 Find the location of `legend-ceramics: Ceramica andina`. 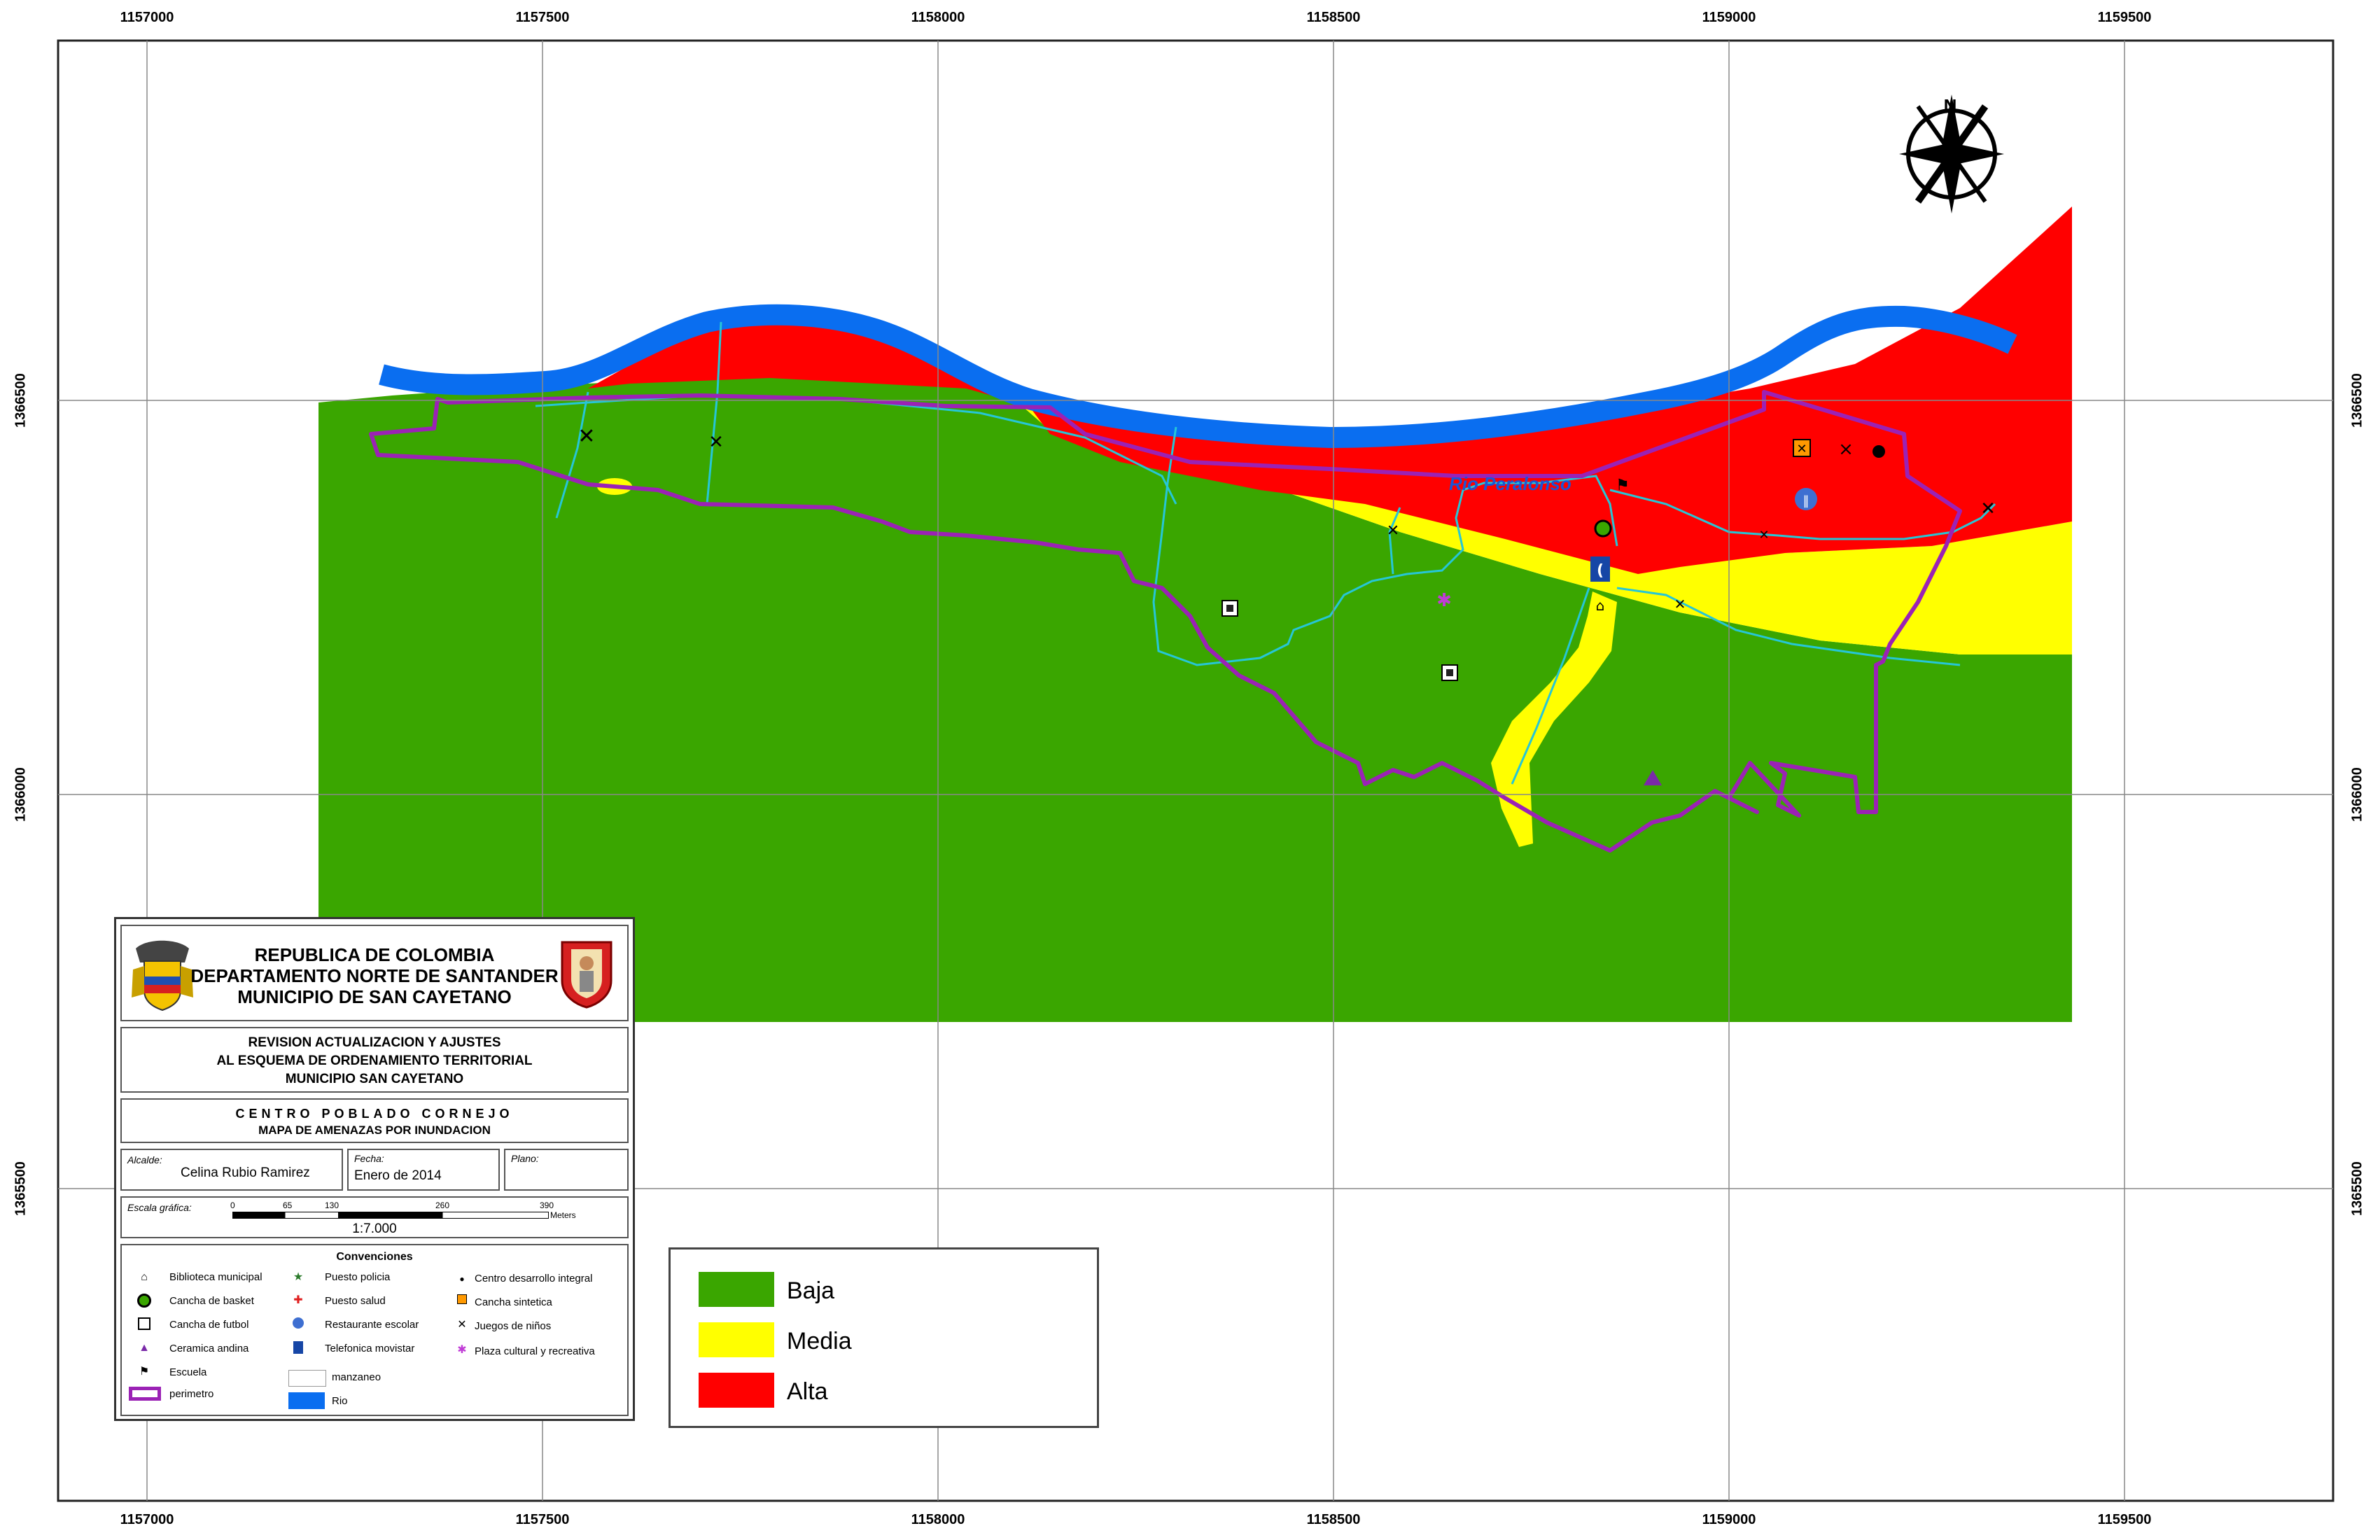

legend-ceramics: Ceramica andina is located at coordinates (209, 1348).